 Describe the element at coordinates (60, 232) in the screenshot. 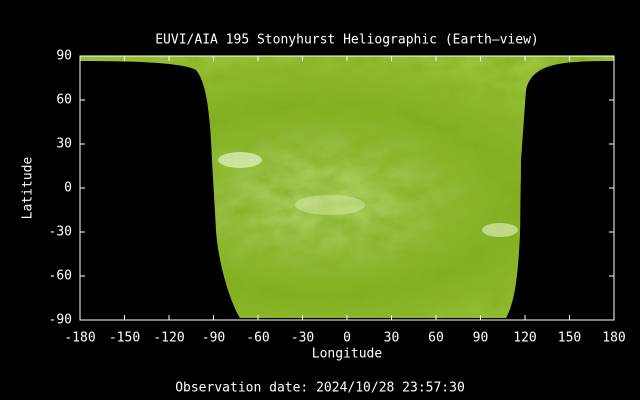

I see `y-tick-label: -30` at that location.